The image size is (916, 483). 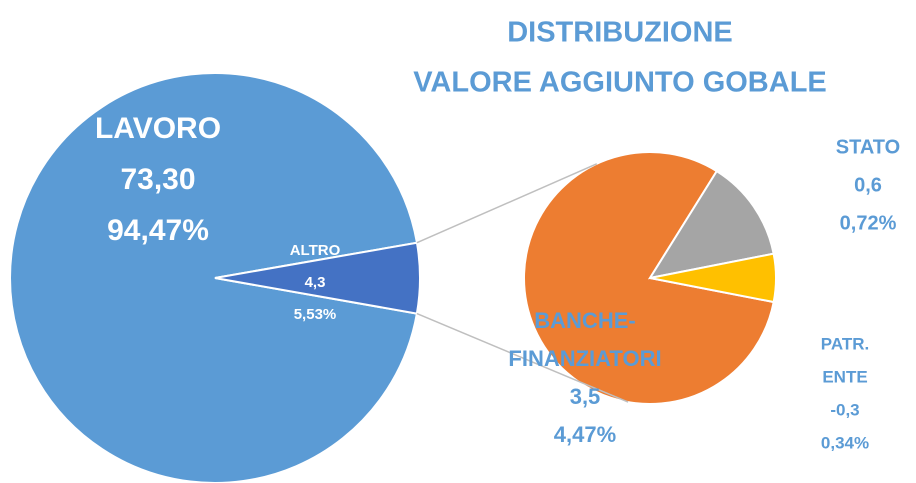 I want to click on data-label: 0,72%, so click(x=868, y=223).